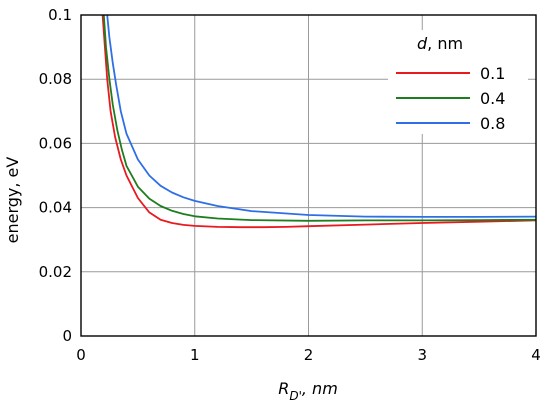 This screenshot has height=407, width=550. Describe the element at coordinates (492, 73) in the screenshot. I see `legend-label-0: 0.1` at that location.